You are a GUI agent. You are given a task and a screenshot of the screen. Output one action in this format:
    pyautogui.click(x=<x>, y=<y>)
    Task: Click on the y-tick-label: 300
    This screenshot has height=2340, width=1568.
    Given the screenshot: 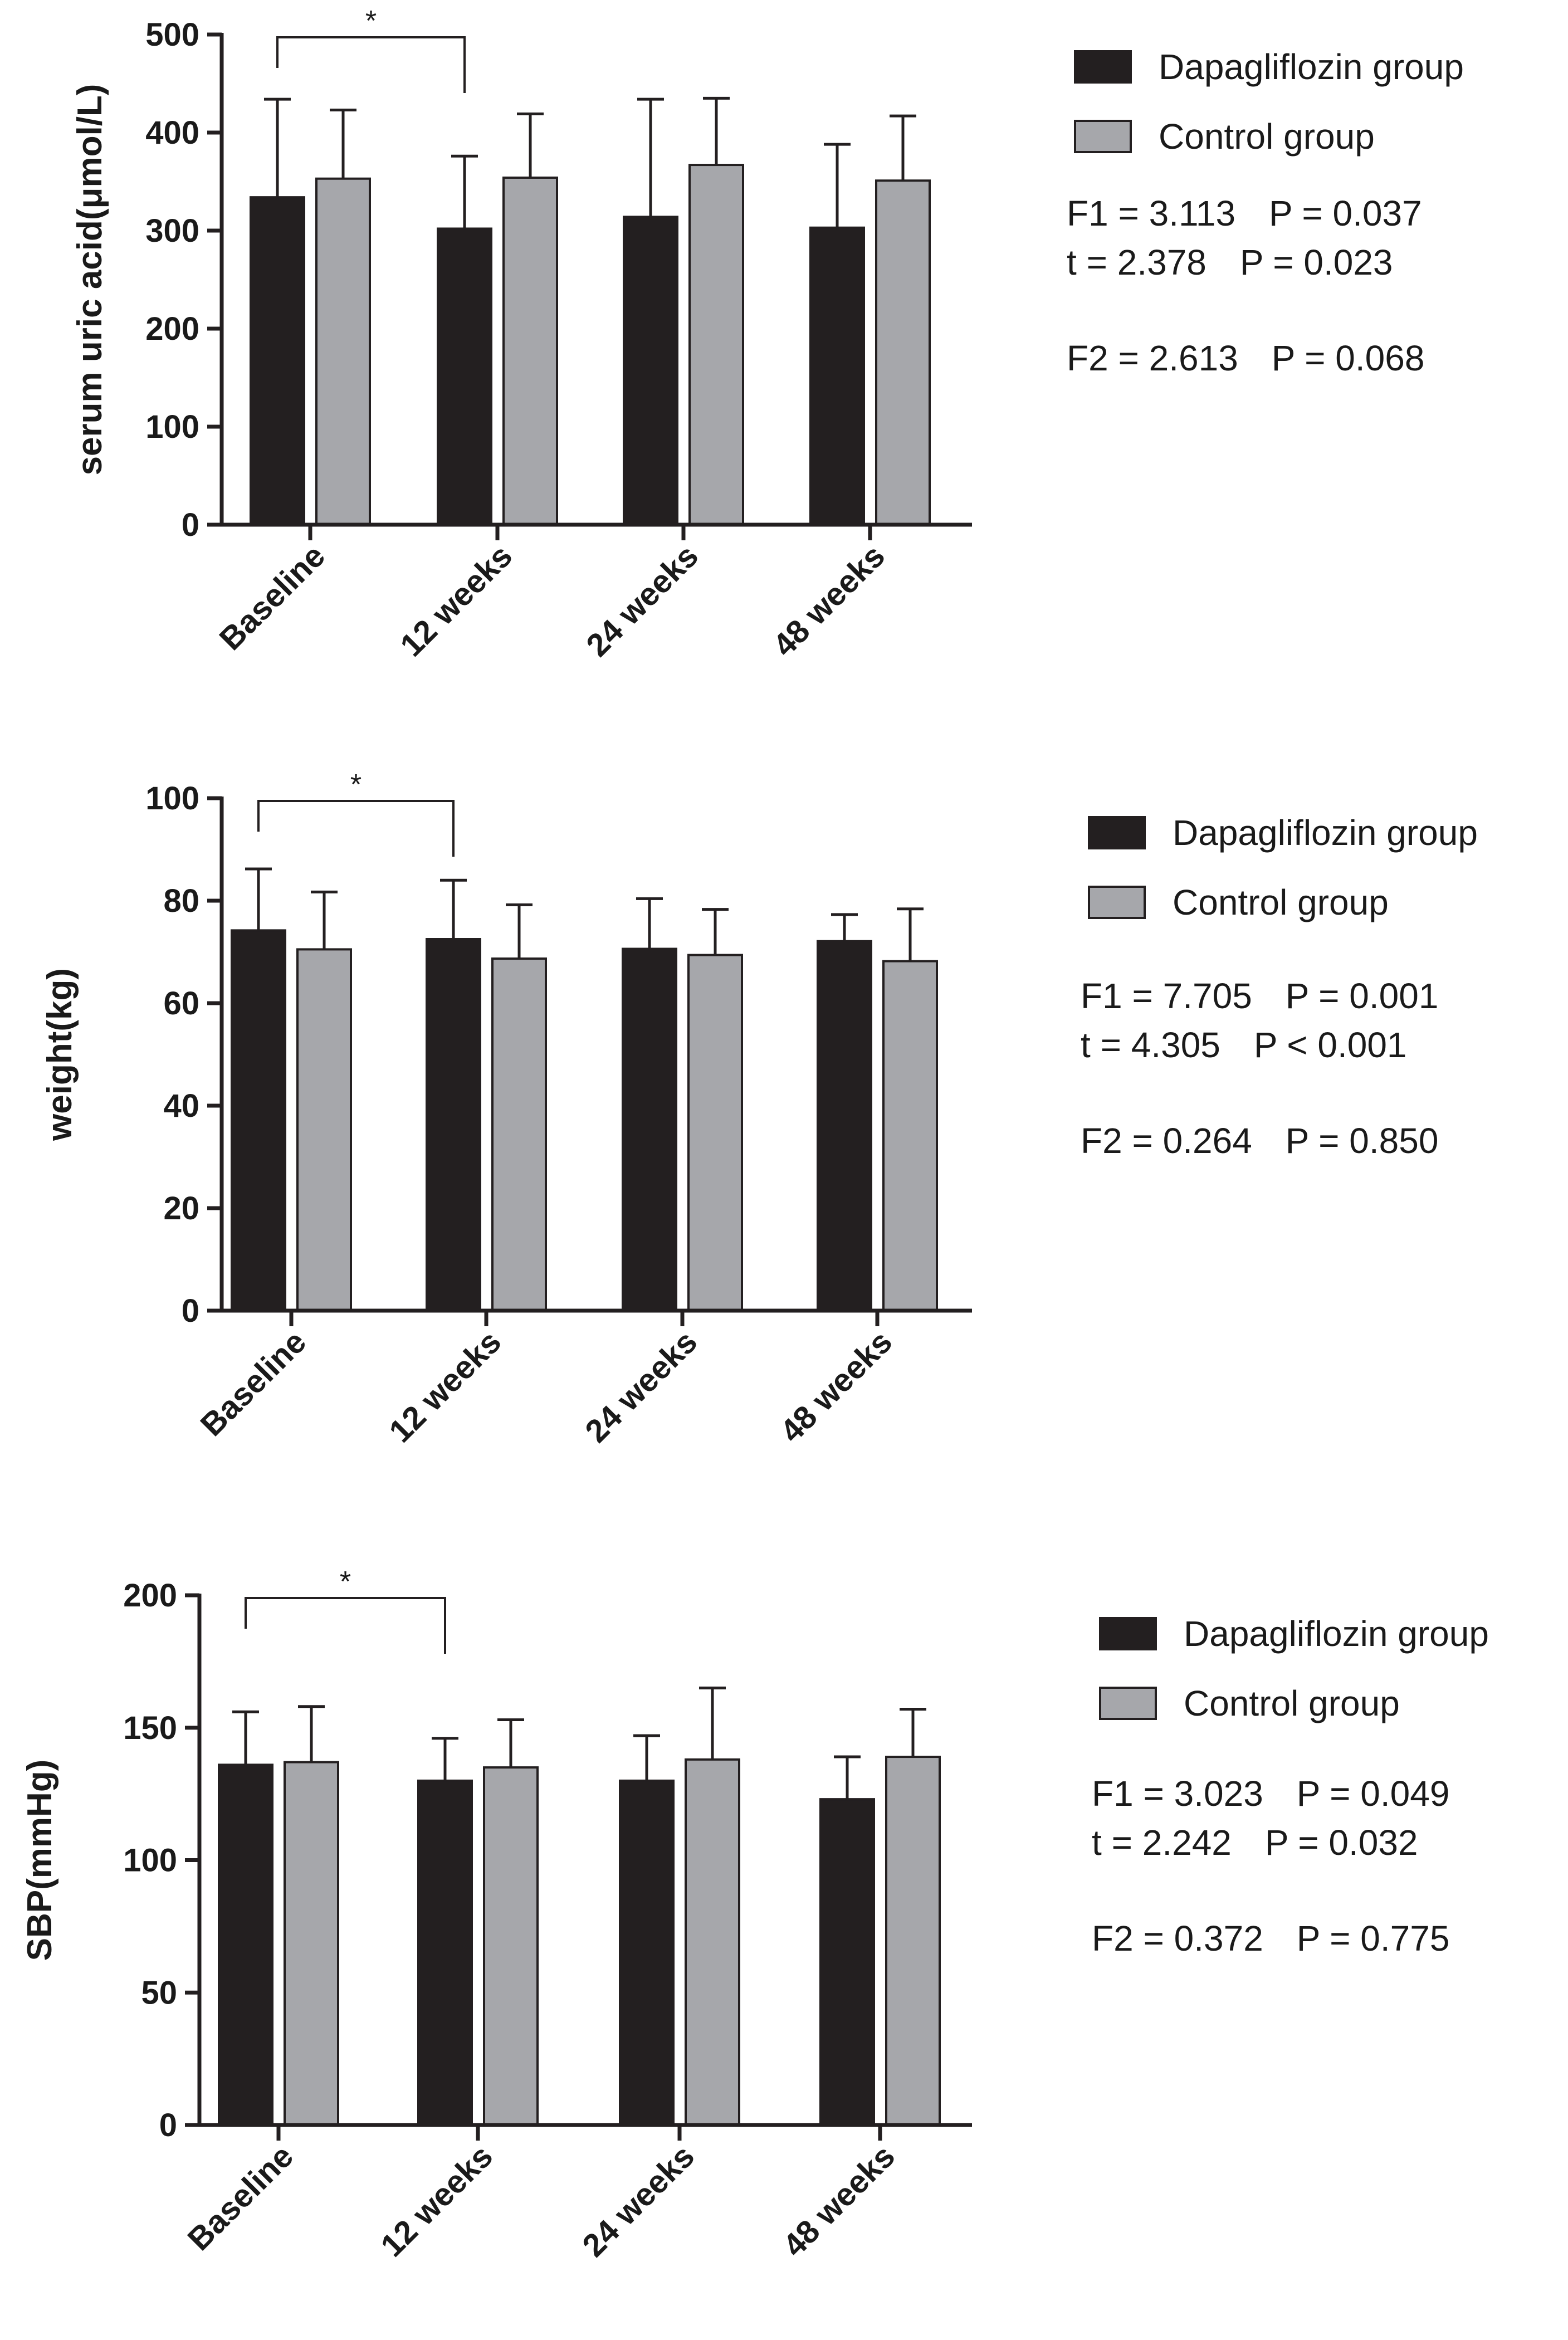 What is the action you would take?
    pyautogui.click(x=172, y=231)
    